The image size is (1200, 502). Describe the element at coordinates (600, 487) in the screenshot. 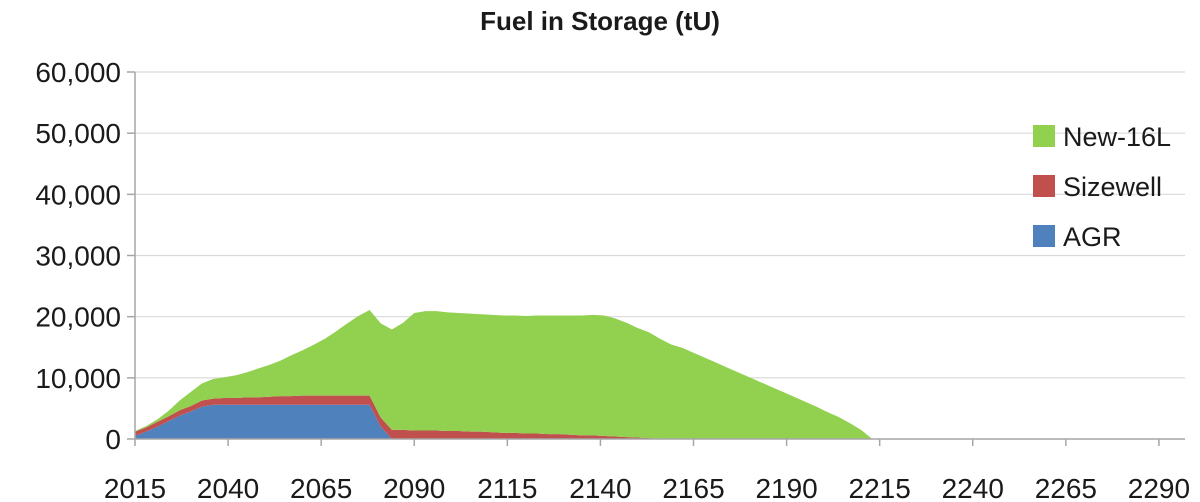

I see `x-tick-label: 2140` at that location.